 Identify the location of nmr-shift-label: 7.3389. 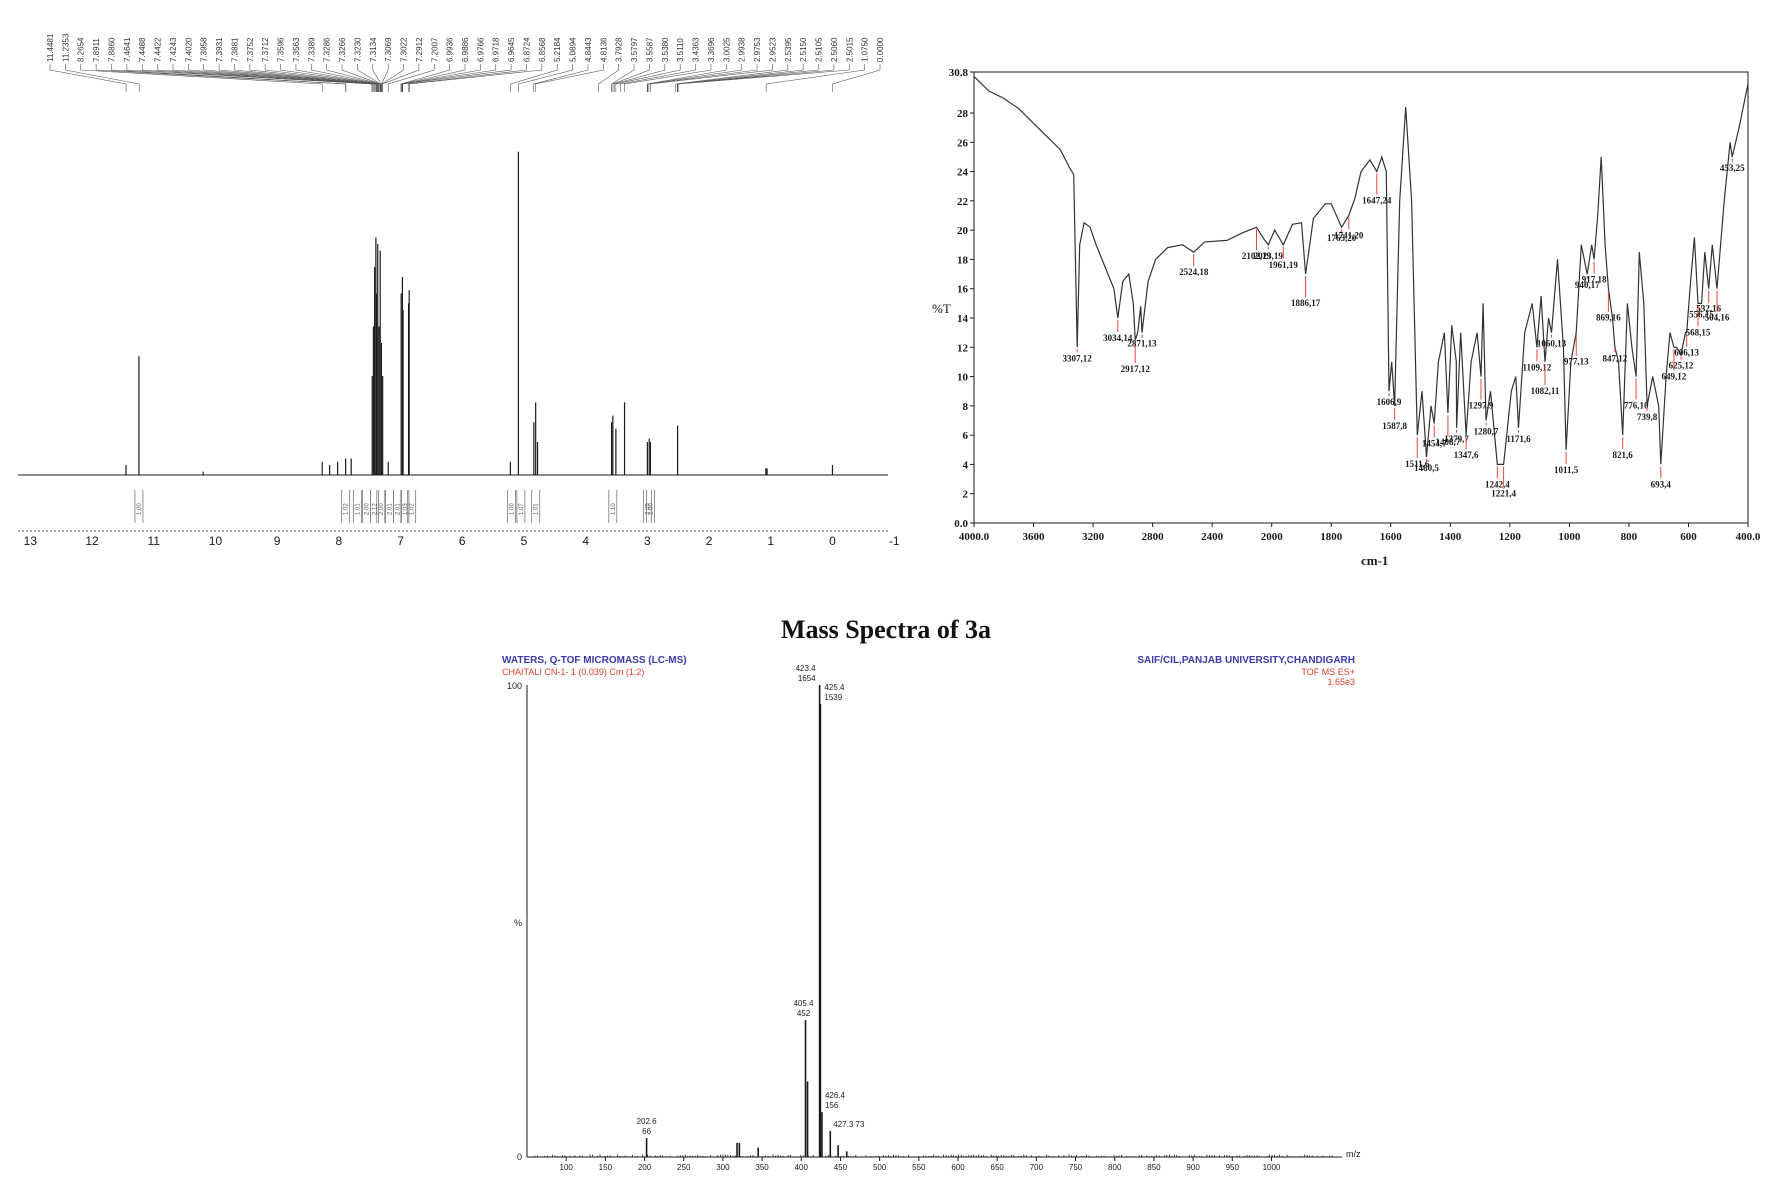
(311, 49).